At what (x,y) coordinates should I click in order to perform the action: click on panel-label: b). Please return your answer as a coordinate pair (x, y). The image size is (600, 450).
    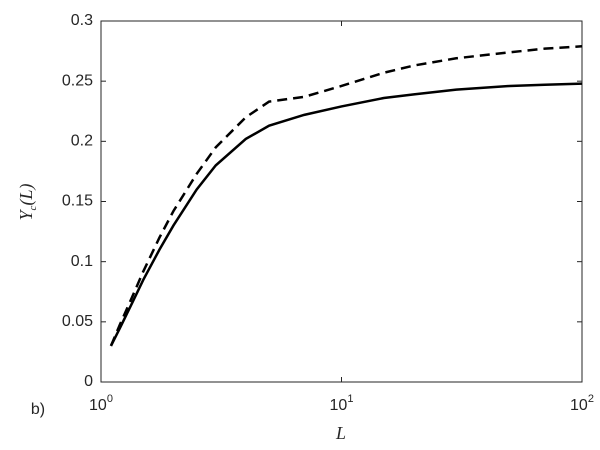
    Looking at the image, I should click on (38, 409).